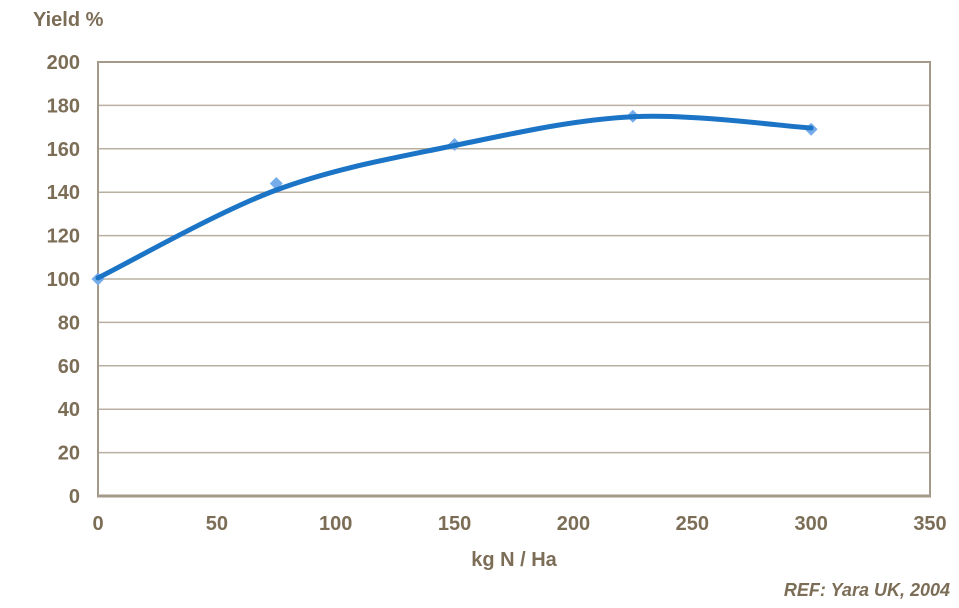 This screenshot has width=959, height=608. What do you see at coordinates (63, 63) in the screenshot?
I see `y-tick-label: 200` at bounding box center [63, 63].